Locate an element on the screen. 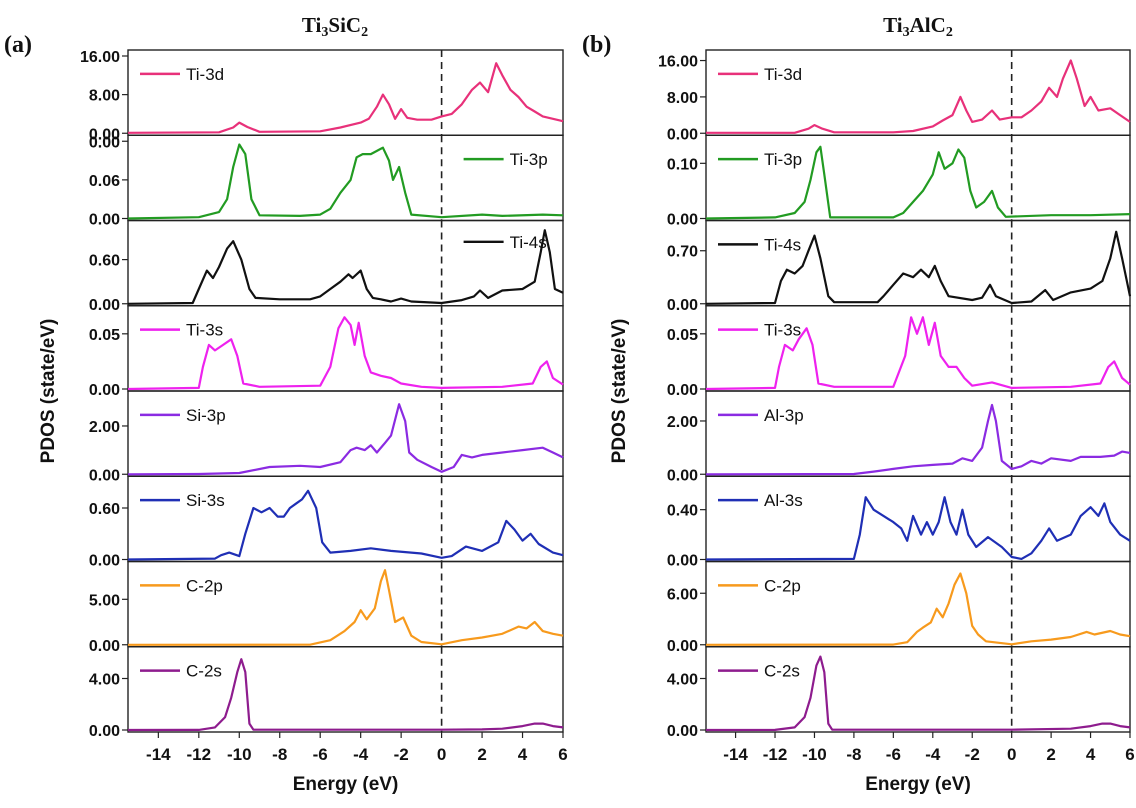 The height and width of the screenshot is (808, 1136). legend-label: Ti-3p is located at coordinates (783, 159).